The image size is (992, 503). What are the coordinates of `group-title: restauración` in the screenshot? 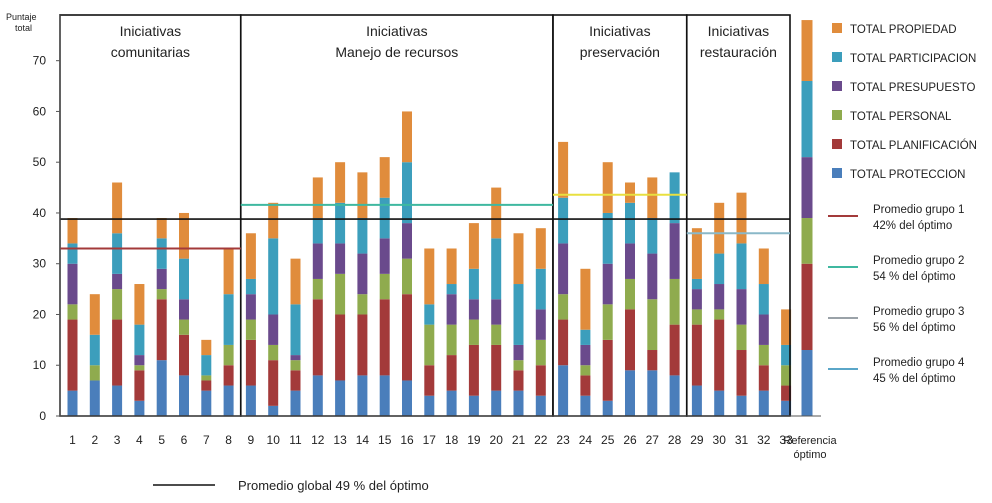 It's located at (738, 52).